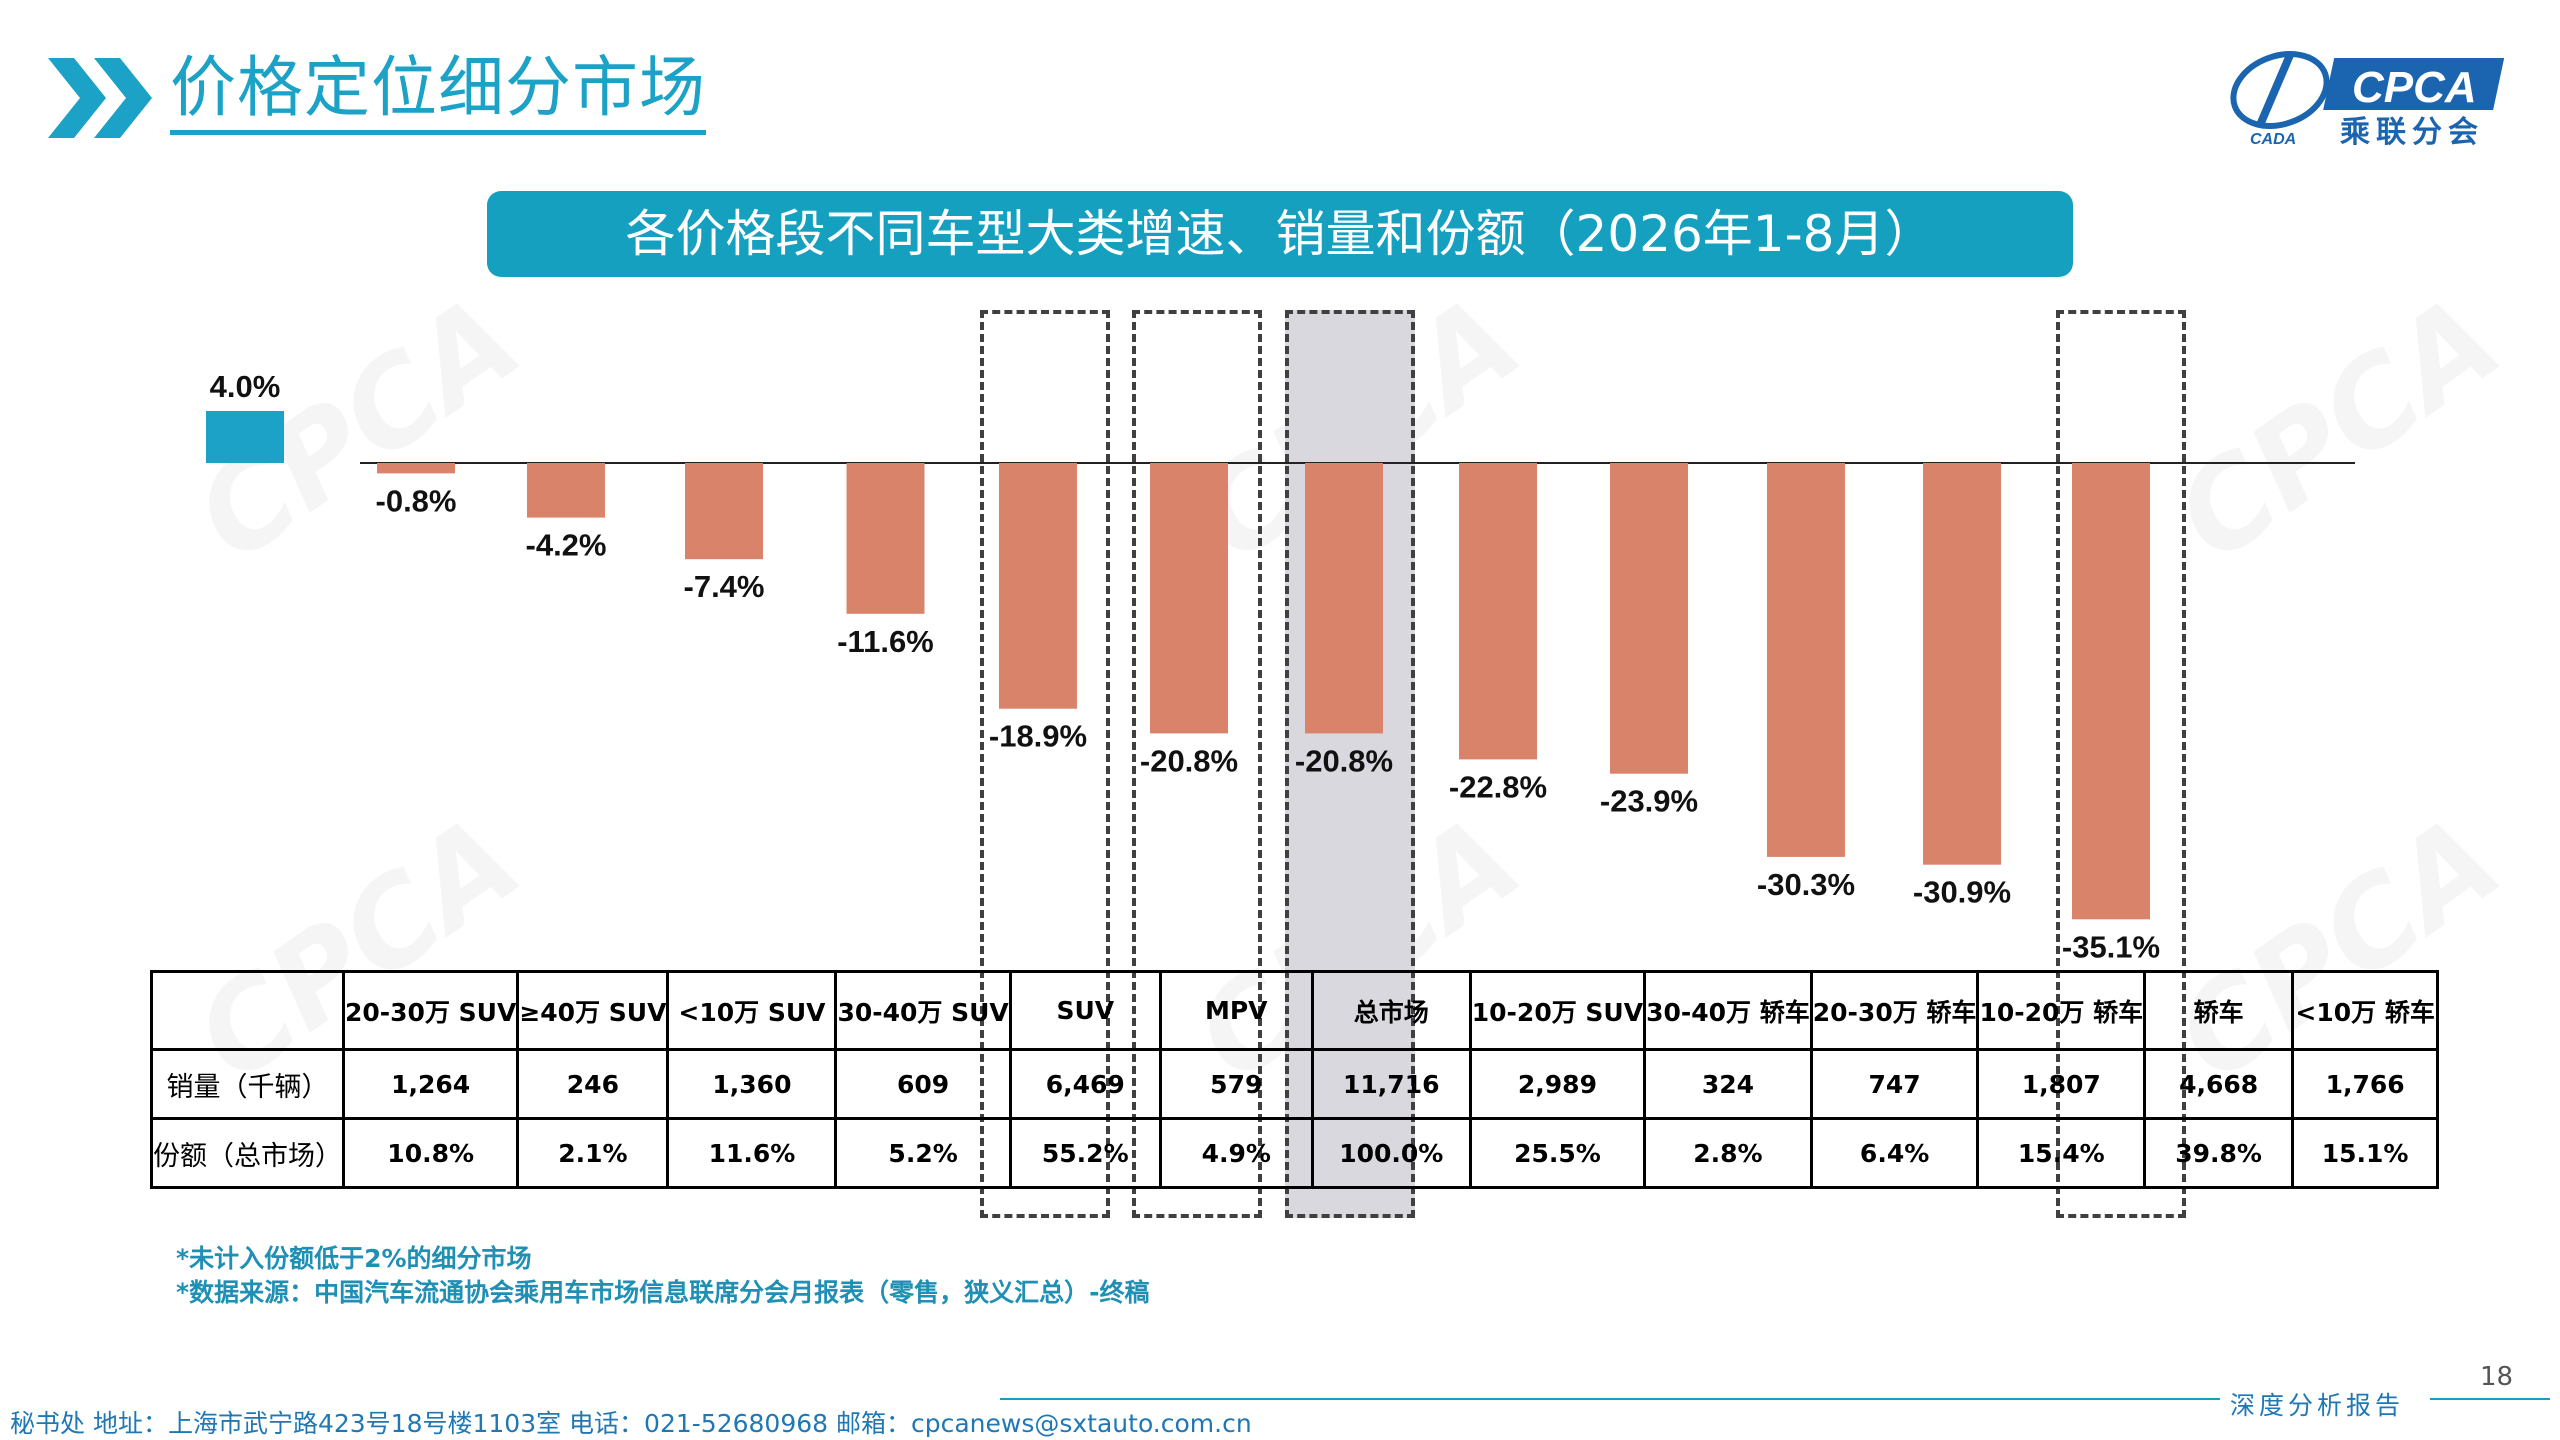 The image size is (2560, 1440). What do you see at coordinates (923, 1084) in the screenshot?
I see `table-cell: 609` at bounding box center [923, 1084].